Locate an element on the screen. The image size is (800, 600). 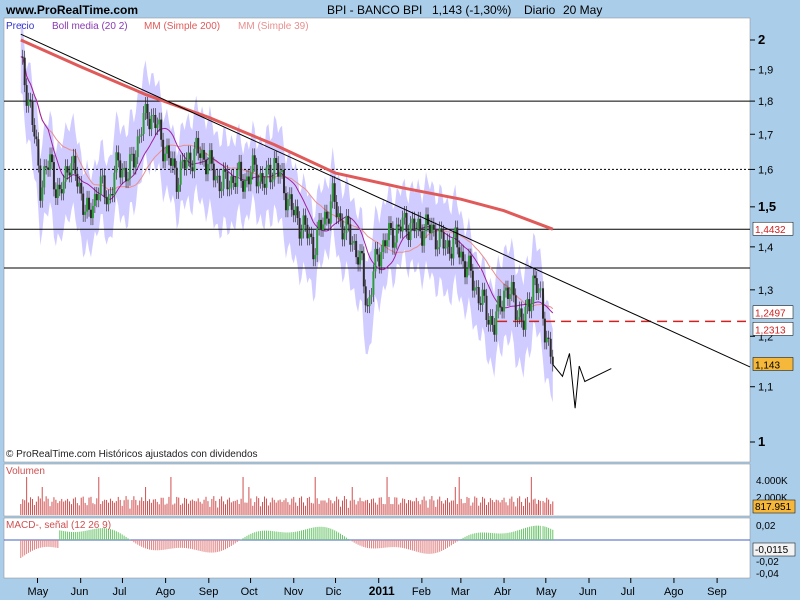
header-bar is located at coordinates (400, 9).